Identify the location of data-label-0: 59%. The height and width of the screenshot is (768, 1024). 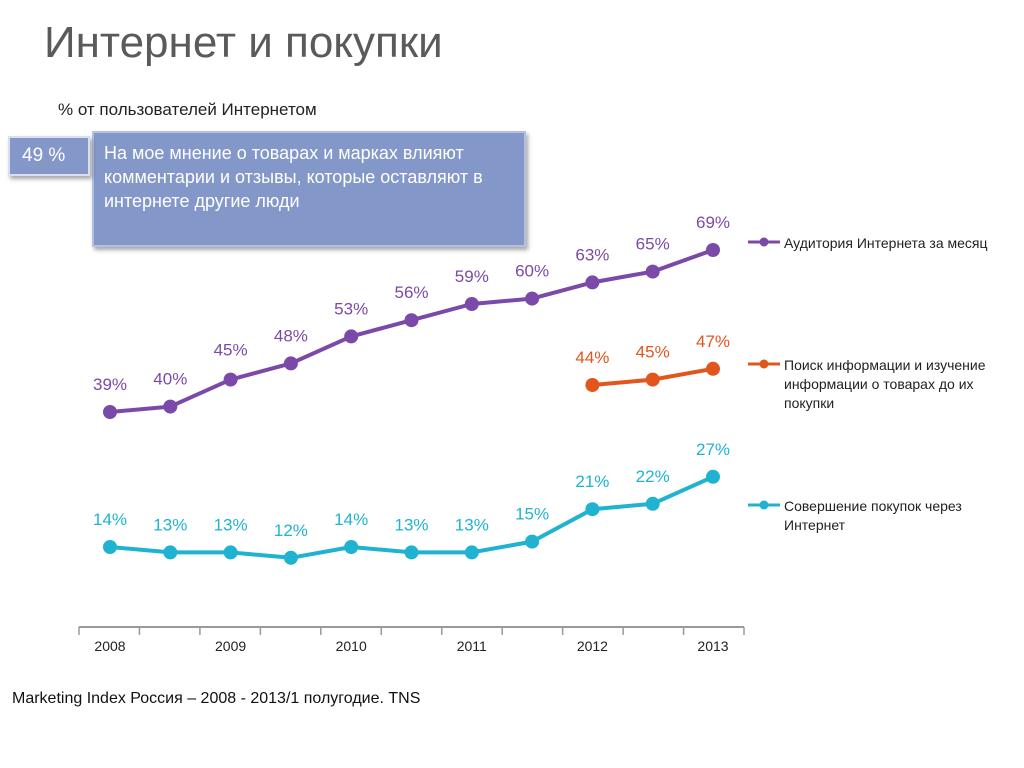
(472, 276).